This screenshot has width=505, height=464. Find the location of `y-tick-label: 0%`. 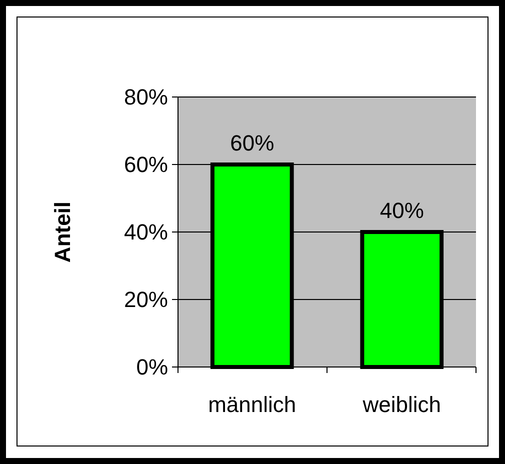

y-tick-label: 0% is located at coordinates (152, 367).